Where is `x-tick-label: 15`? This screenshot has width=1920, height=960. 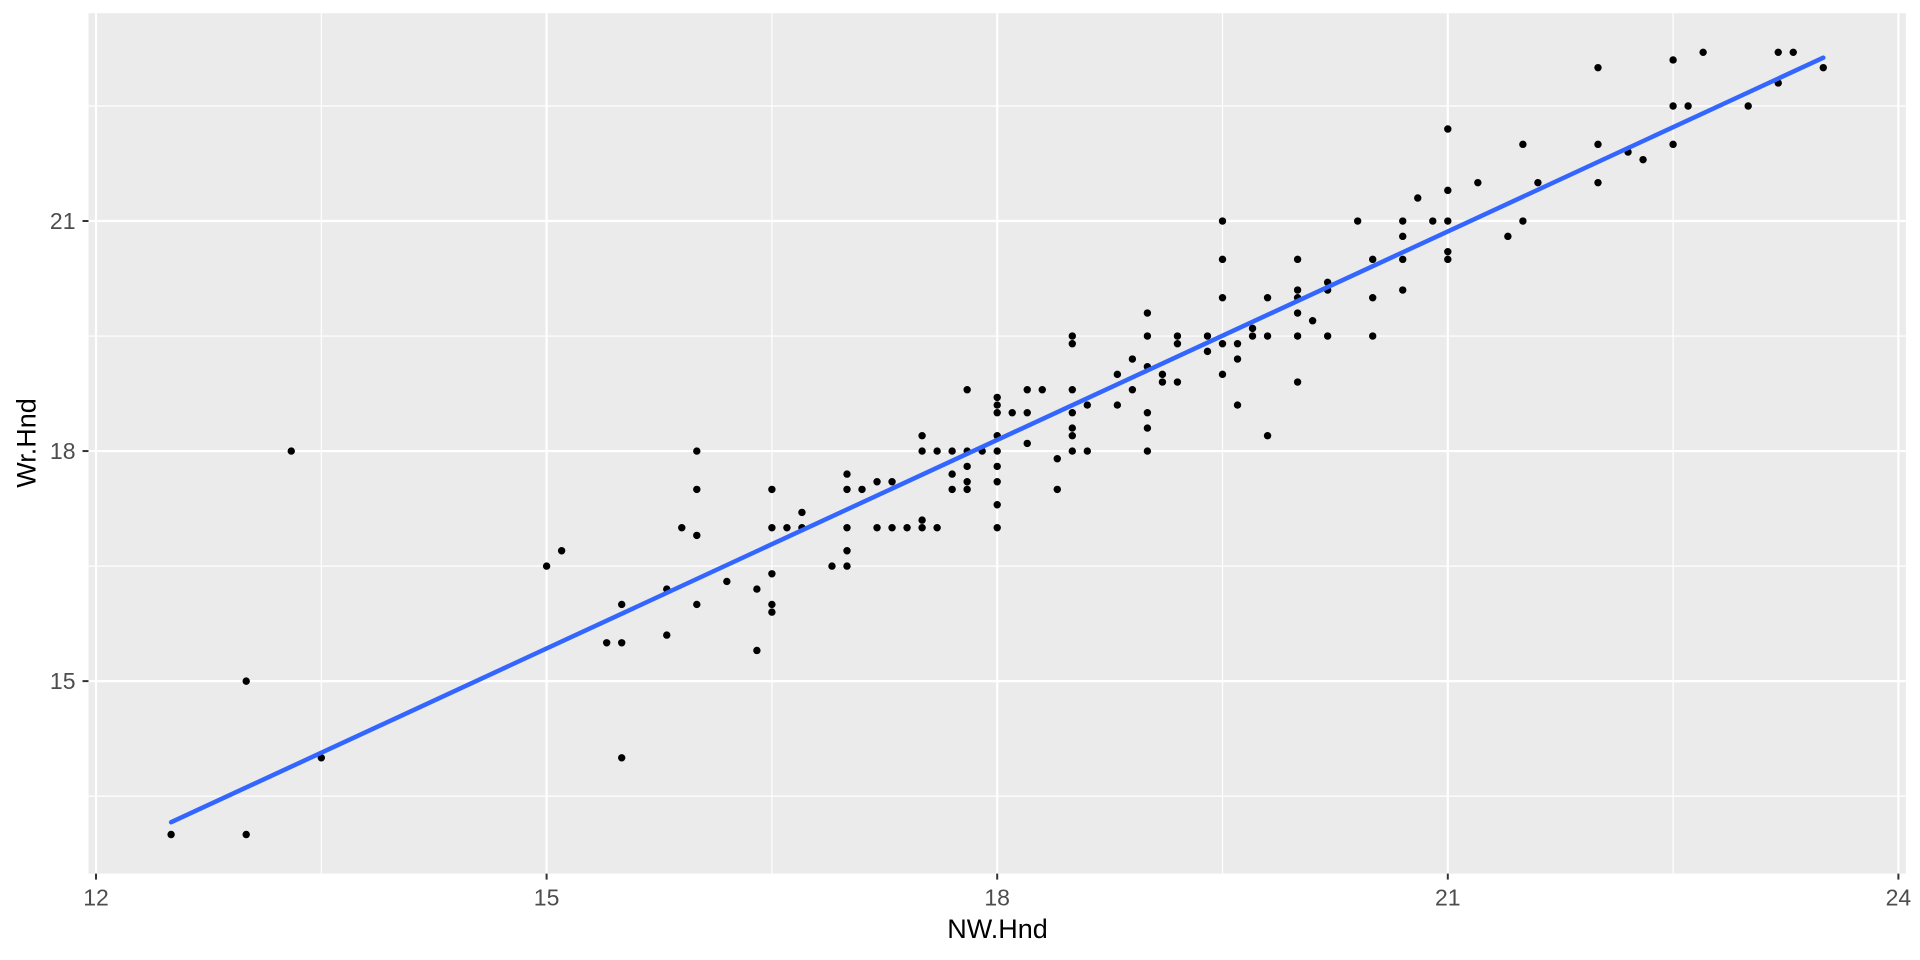
x-tick-label: 15 is located at coordinates (547, 898).